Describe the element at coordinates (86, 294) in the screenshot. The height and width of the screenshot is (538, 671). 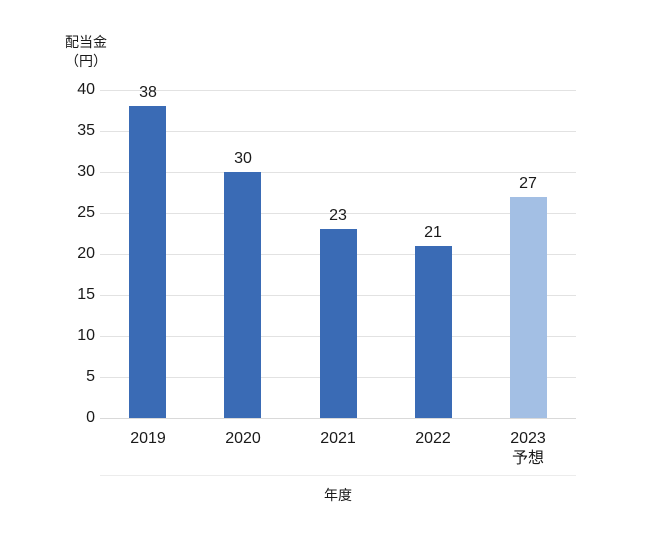
I see `y-tick-label: 15` at that location.